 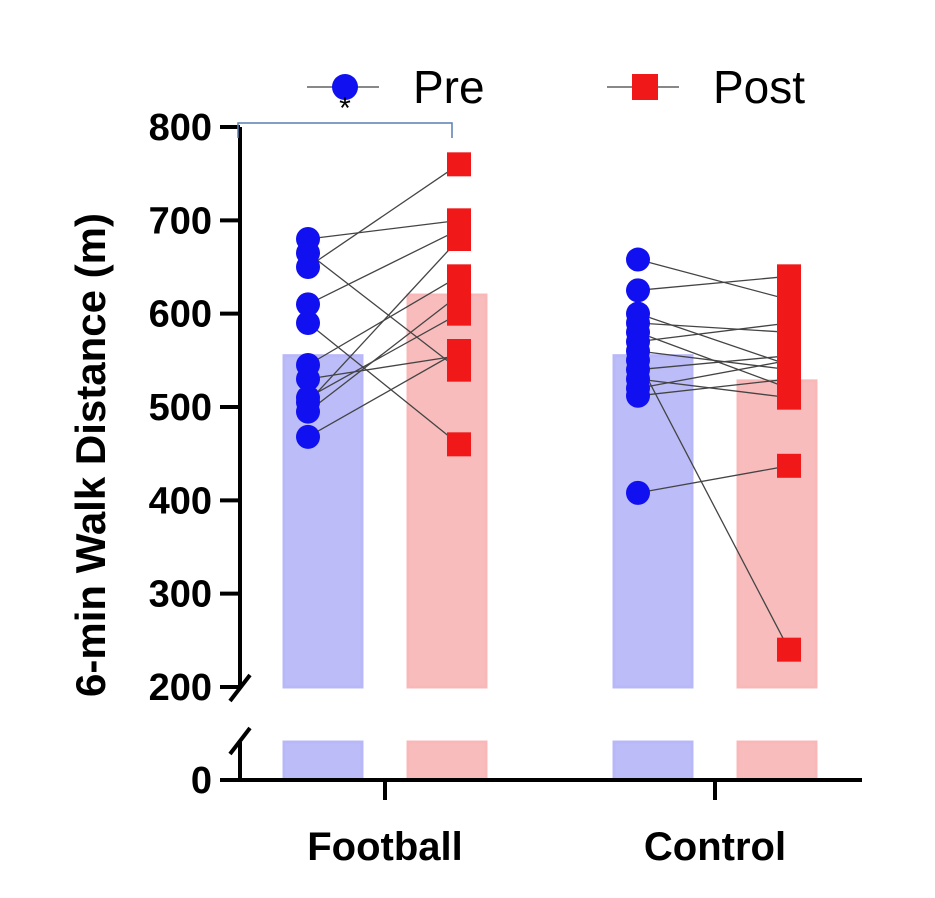 What do you see at coordinates (180, 501) in the screenshot?
I see `y-tick-label: 400` at bounding box center [180, 501].